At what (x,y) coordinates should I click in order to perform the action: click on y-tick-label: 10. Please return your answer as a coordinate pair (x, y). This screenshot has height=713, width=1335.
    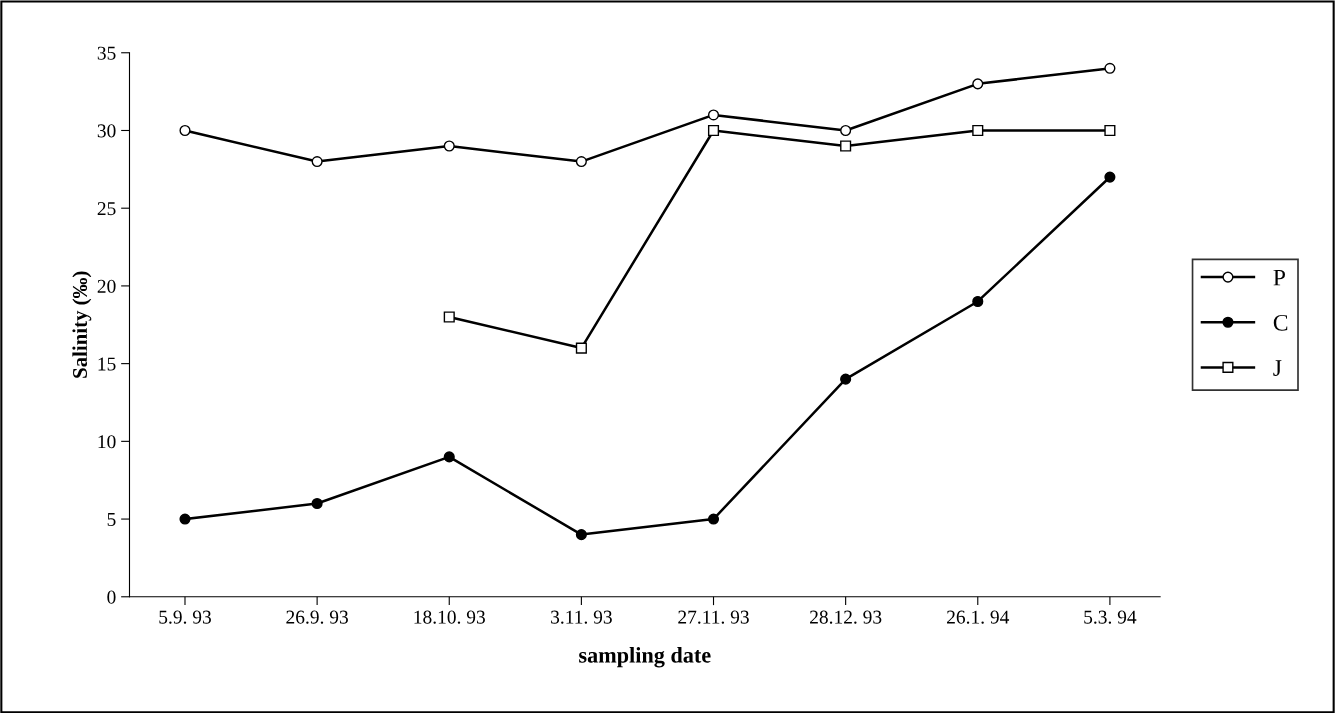
    Looking at the image, I should click on (107, 442).